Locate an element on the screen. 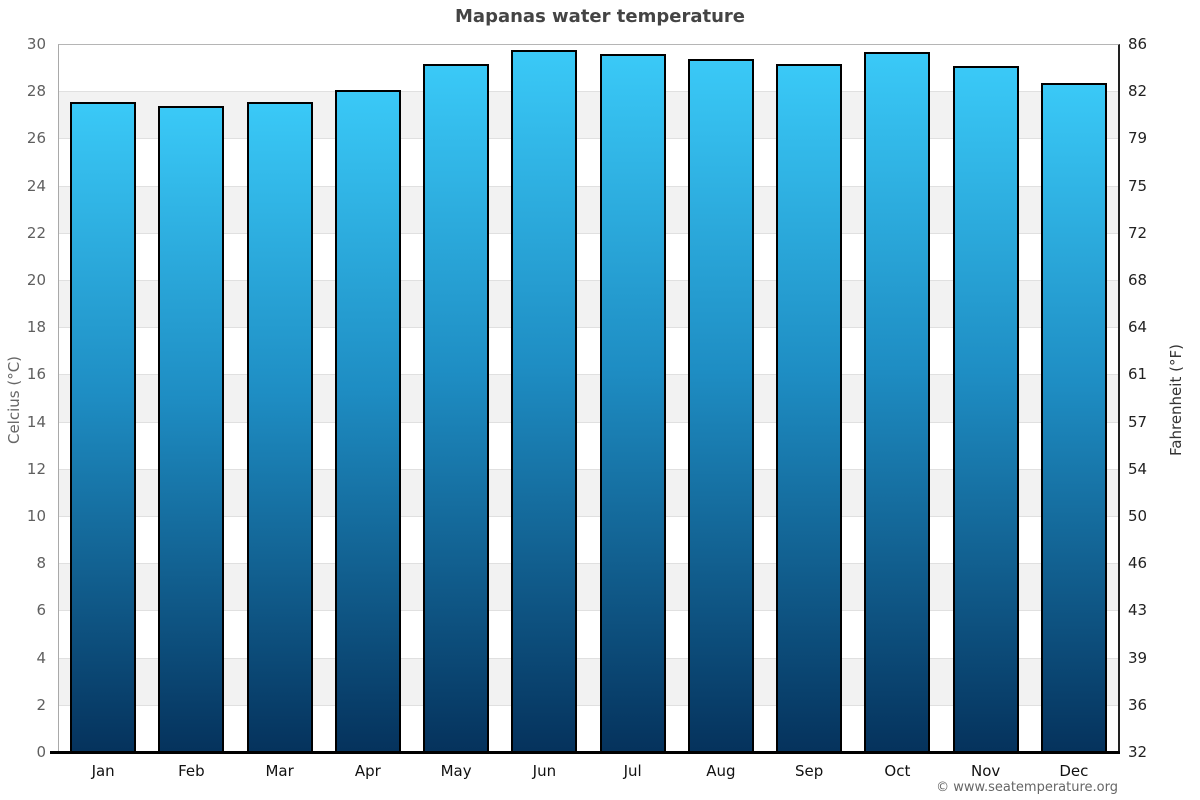 The image size is (1200, 800). celsius-tick-label: 16 is located at coordinates (36, 374).